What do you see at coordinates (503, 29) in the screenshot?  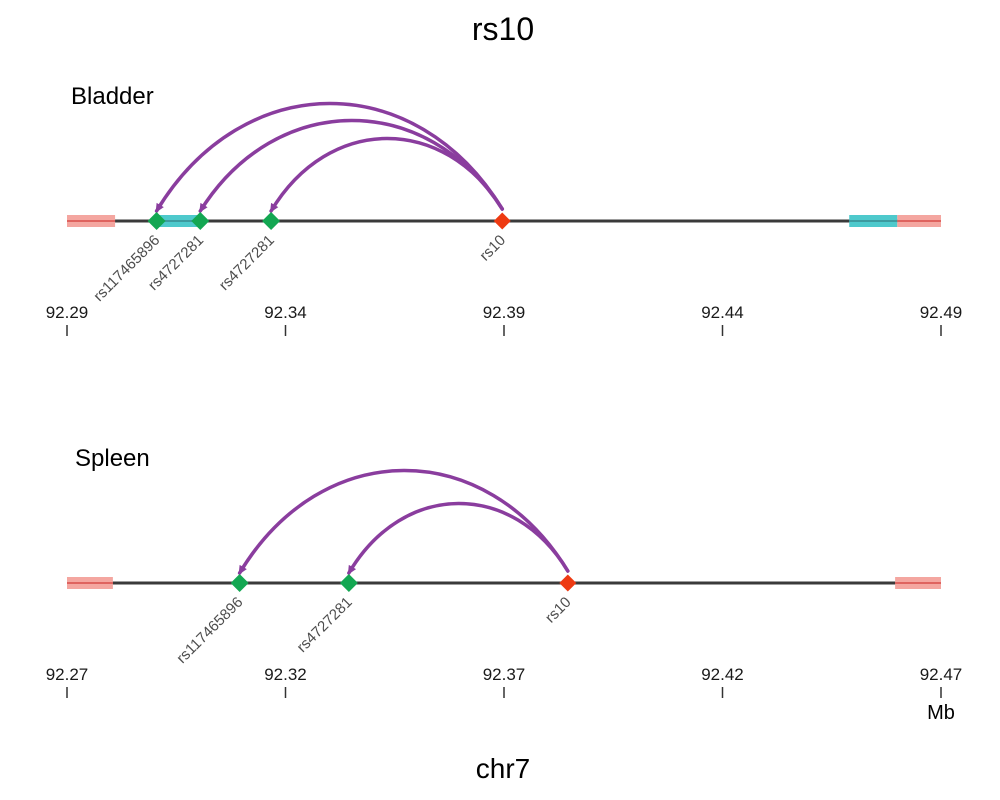 I see `figure-title: rs10` at bounding box center [503, 29].